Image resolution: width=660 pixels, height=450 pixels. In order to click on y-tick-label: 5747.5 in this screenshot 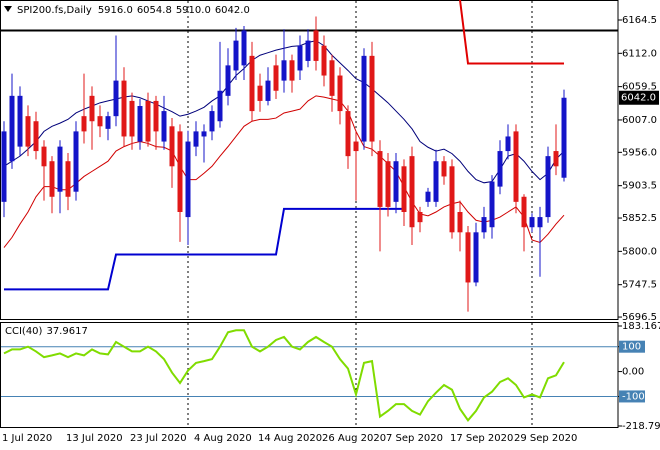, I will do `click(639, 285)`.